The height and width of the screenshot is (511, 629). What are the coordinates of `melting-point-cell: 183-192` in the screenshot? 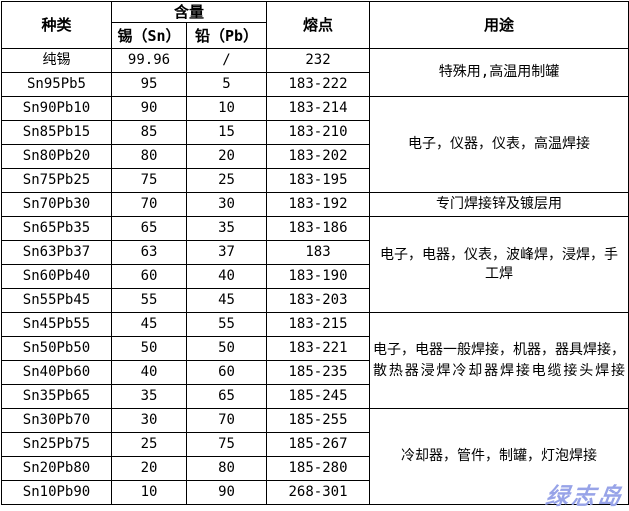 It's located at (318, 205).